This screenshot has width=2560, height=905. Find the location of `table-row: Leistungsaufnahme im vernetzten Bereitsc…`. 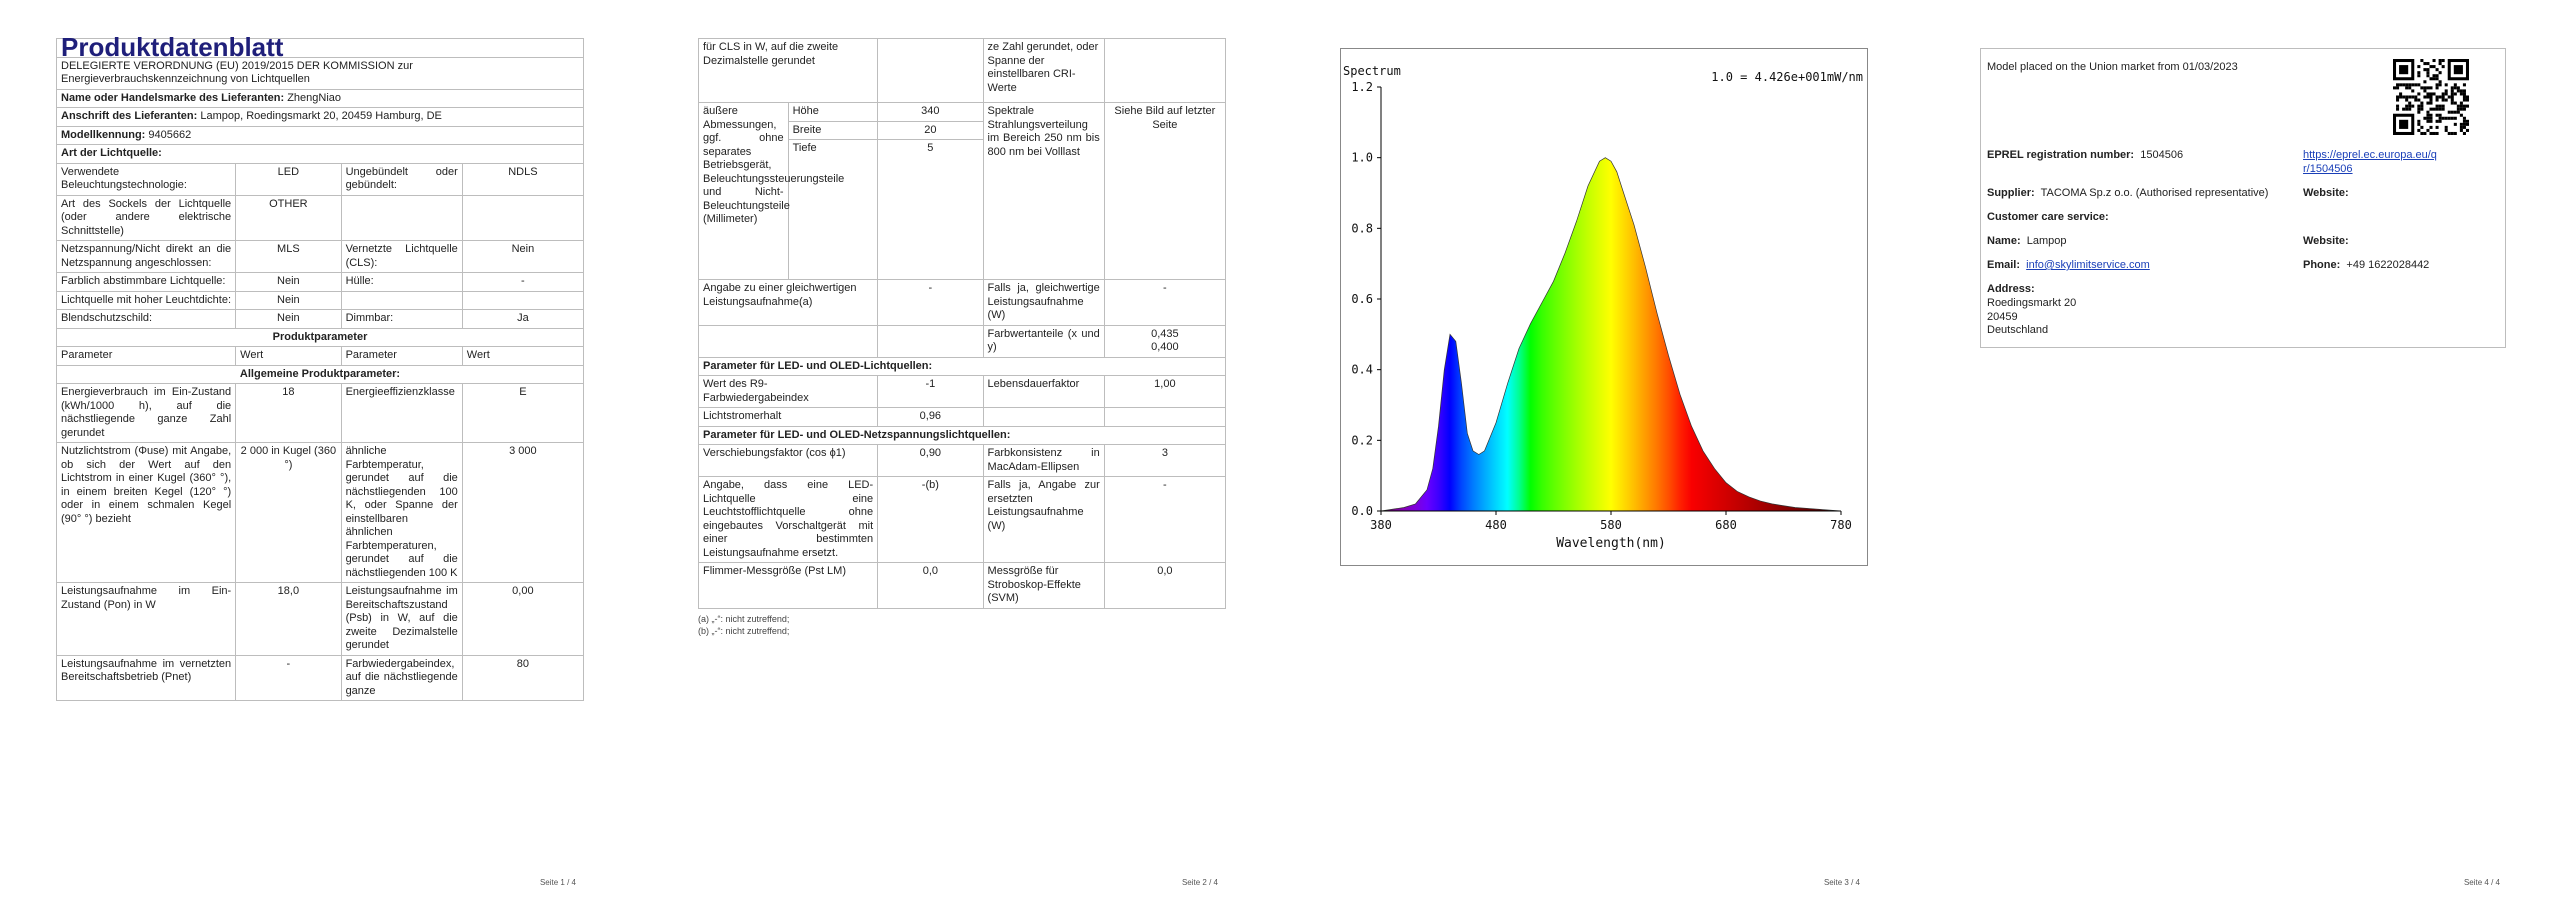

table-row: Leistungsaufnahme im vernetzten Bereitsc… is located at coordinates (320, 677).